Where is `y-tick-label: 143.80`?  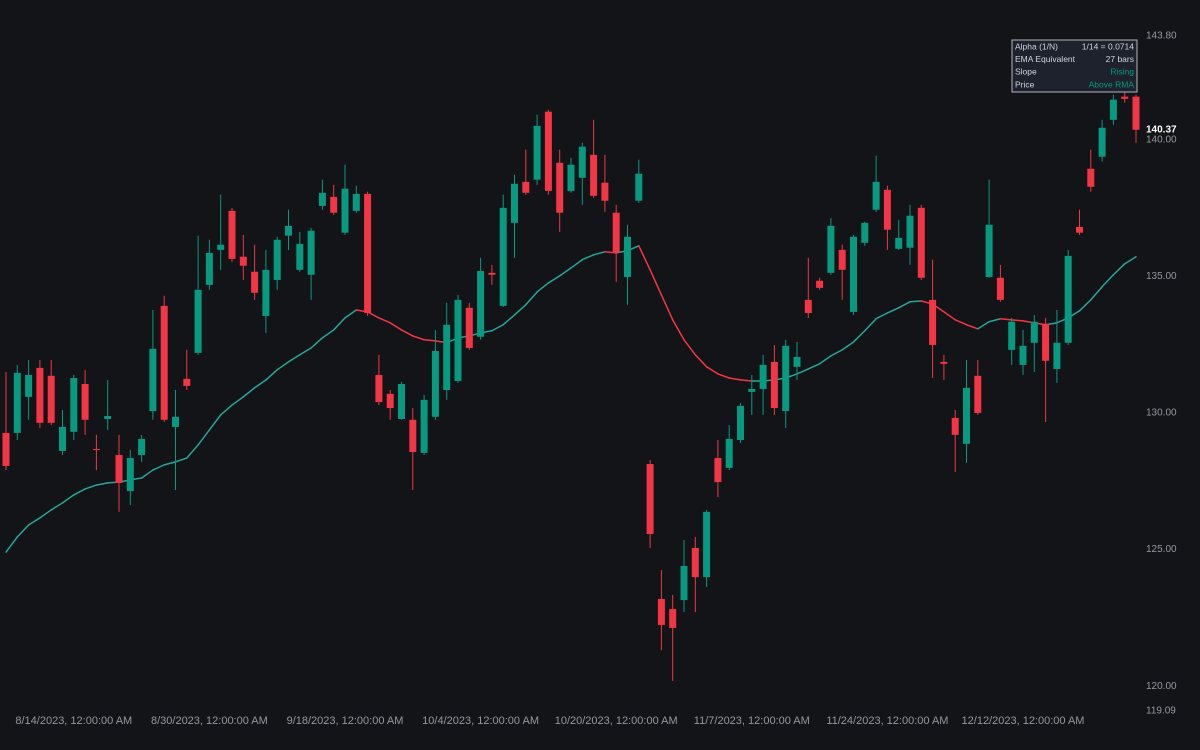
y-tick-label: 143.80 is located at coordinates (1161, 36).